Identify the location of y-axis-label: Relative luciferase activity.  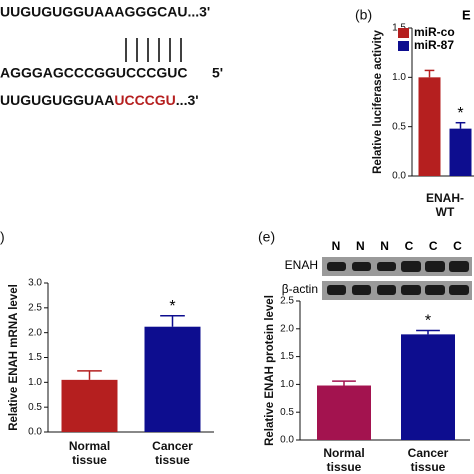
(378, 101).